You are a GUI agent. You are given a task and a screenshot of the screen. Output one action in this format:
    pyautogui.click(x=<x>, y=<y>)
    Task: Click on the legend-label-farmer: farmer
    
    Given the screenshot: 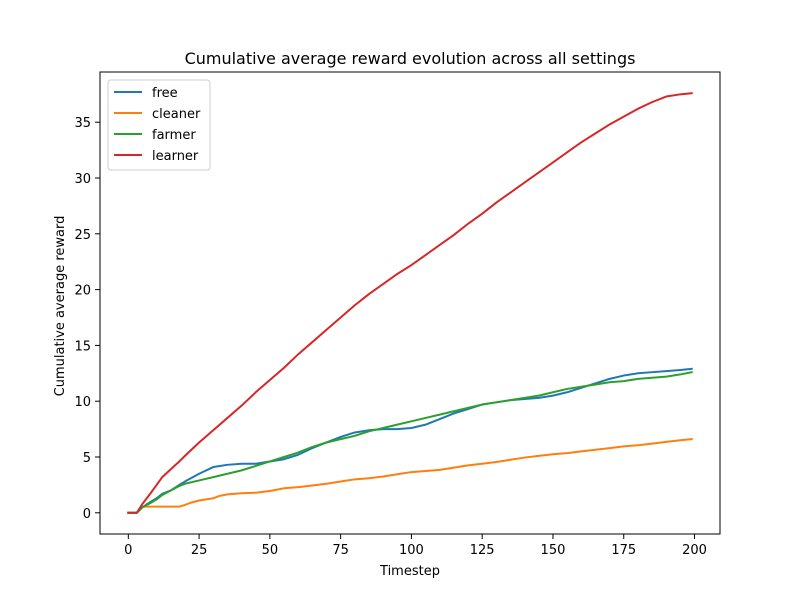 What is the action you would take?
    pyautogui.click(x=174, y=135)
    